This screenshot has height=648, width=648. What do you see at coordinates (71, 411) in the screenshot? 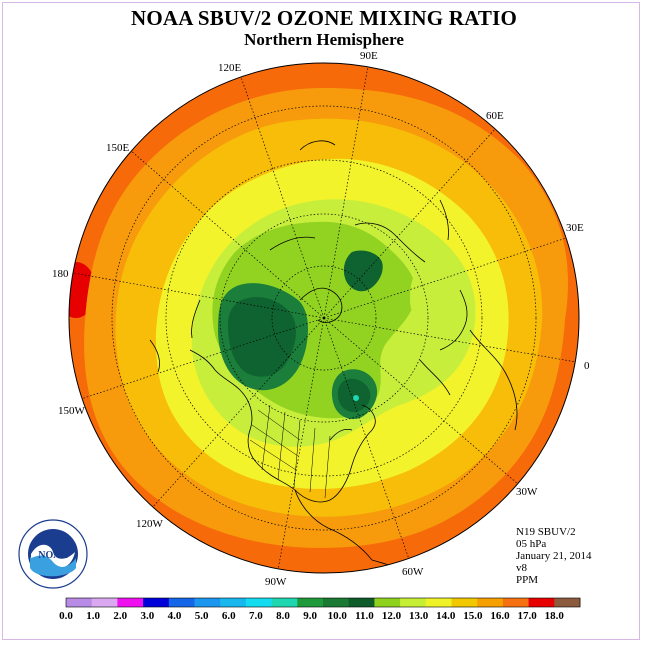
I see `lon-label-150w: 150W` at bounding box center [71, 411].